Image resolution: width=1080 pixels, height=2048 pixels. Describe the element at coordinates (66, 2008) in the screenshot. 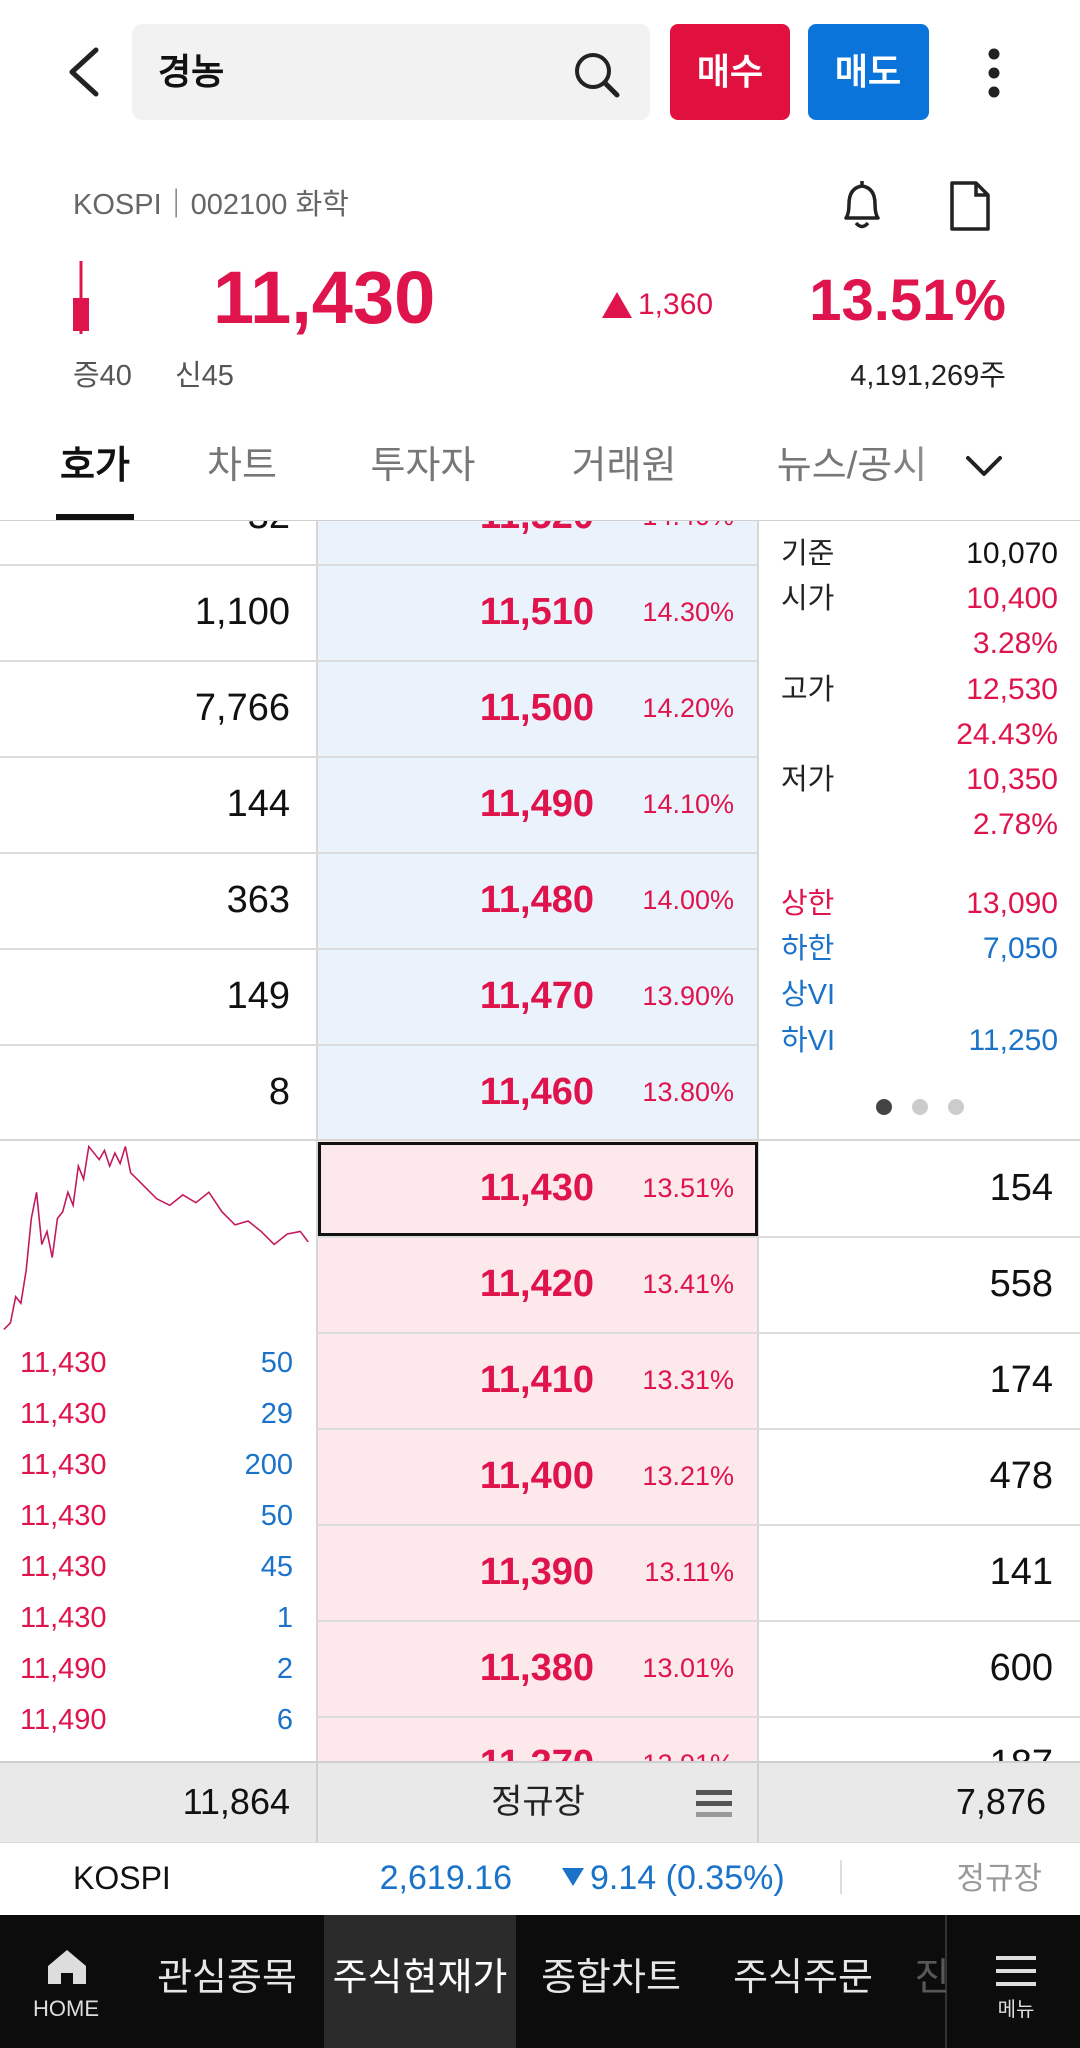

I see `nav-home: HOME` at that location.